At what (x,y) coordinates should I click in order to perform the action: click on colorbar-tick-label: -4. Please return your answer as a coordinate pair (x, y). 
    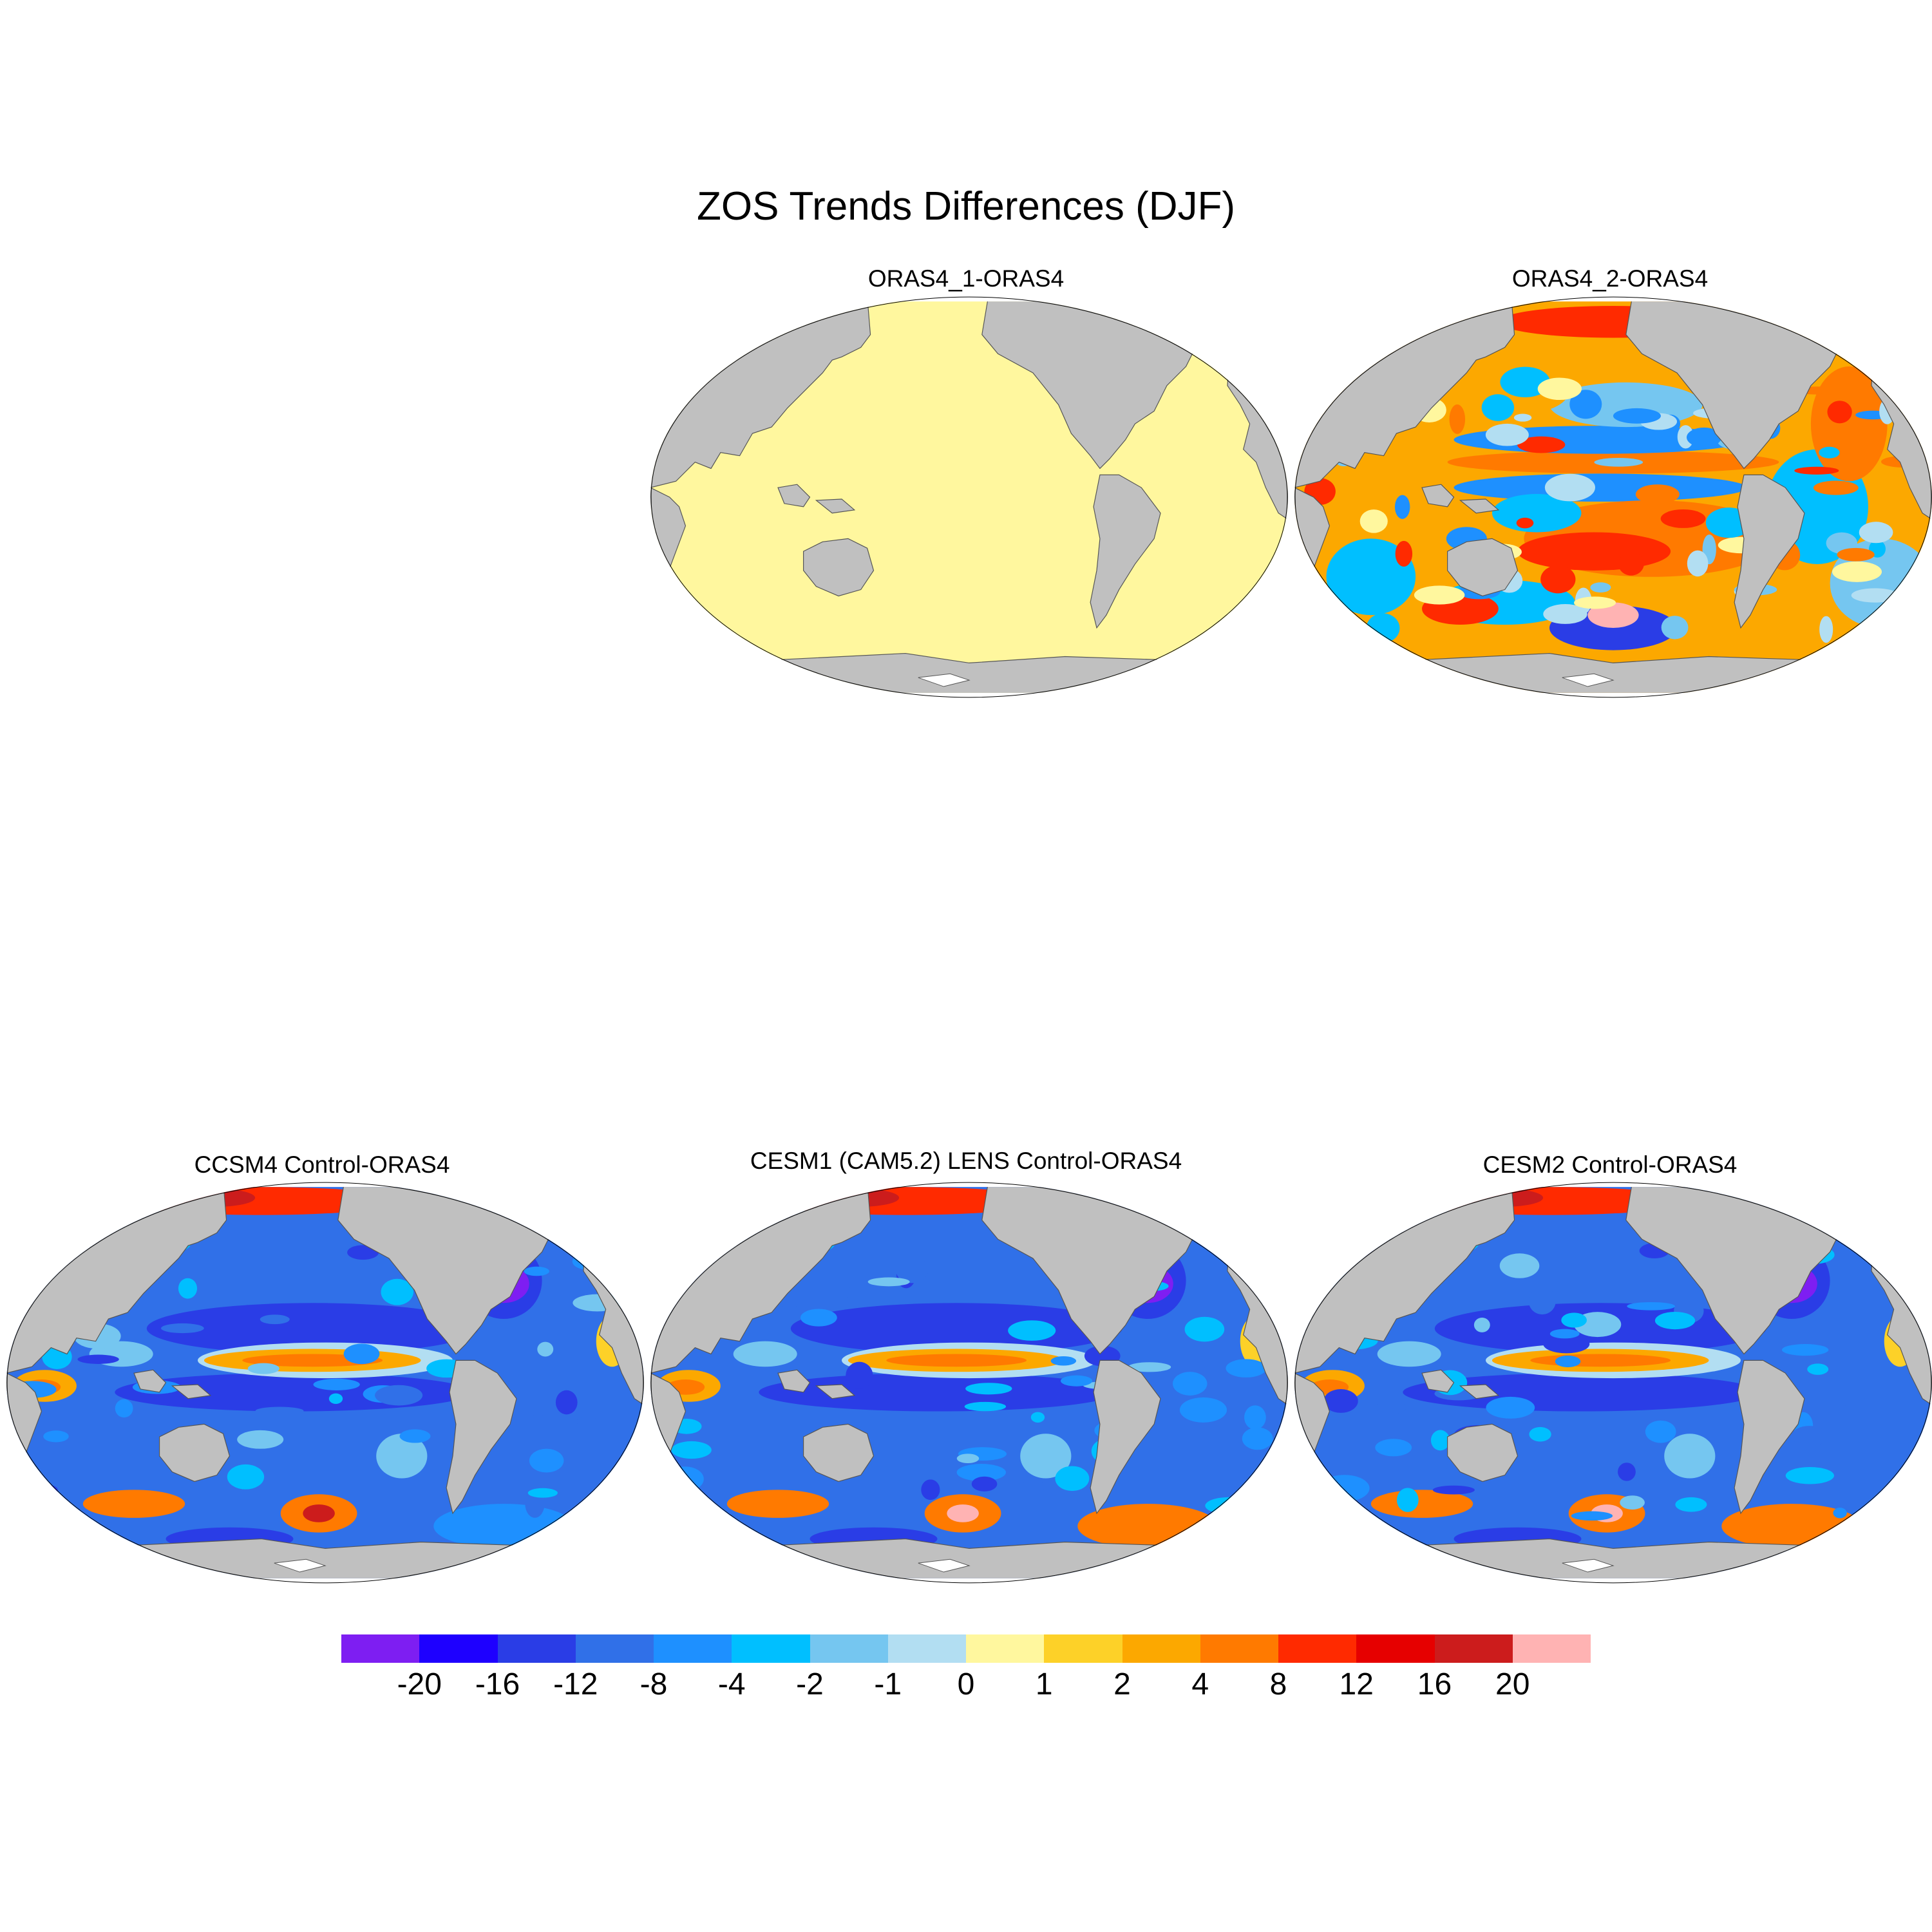
    Looking at the image, I should click on (731, 1684).